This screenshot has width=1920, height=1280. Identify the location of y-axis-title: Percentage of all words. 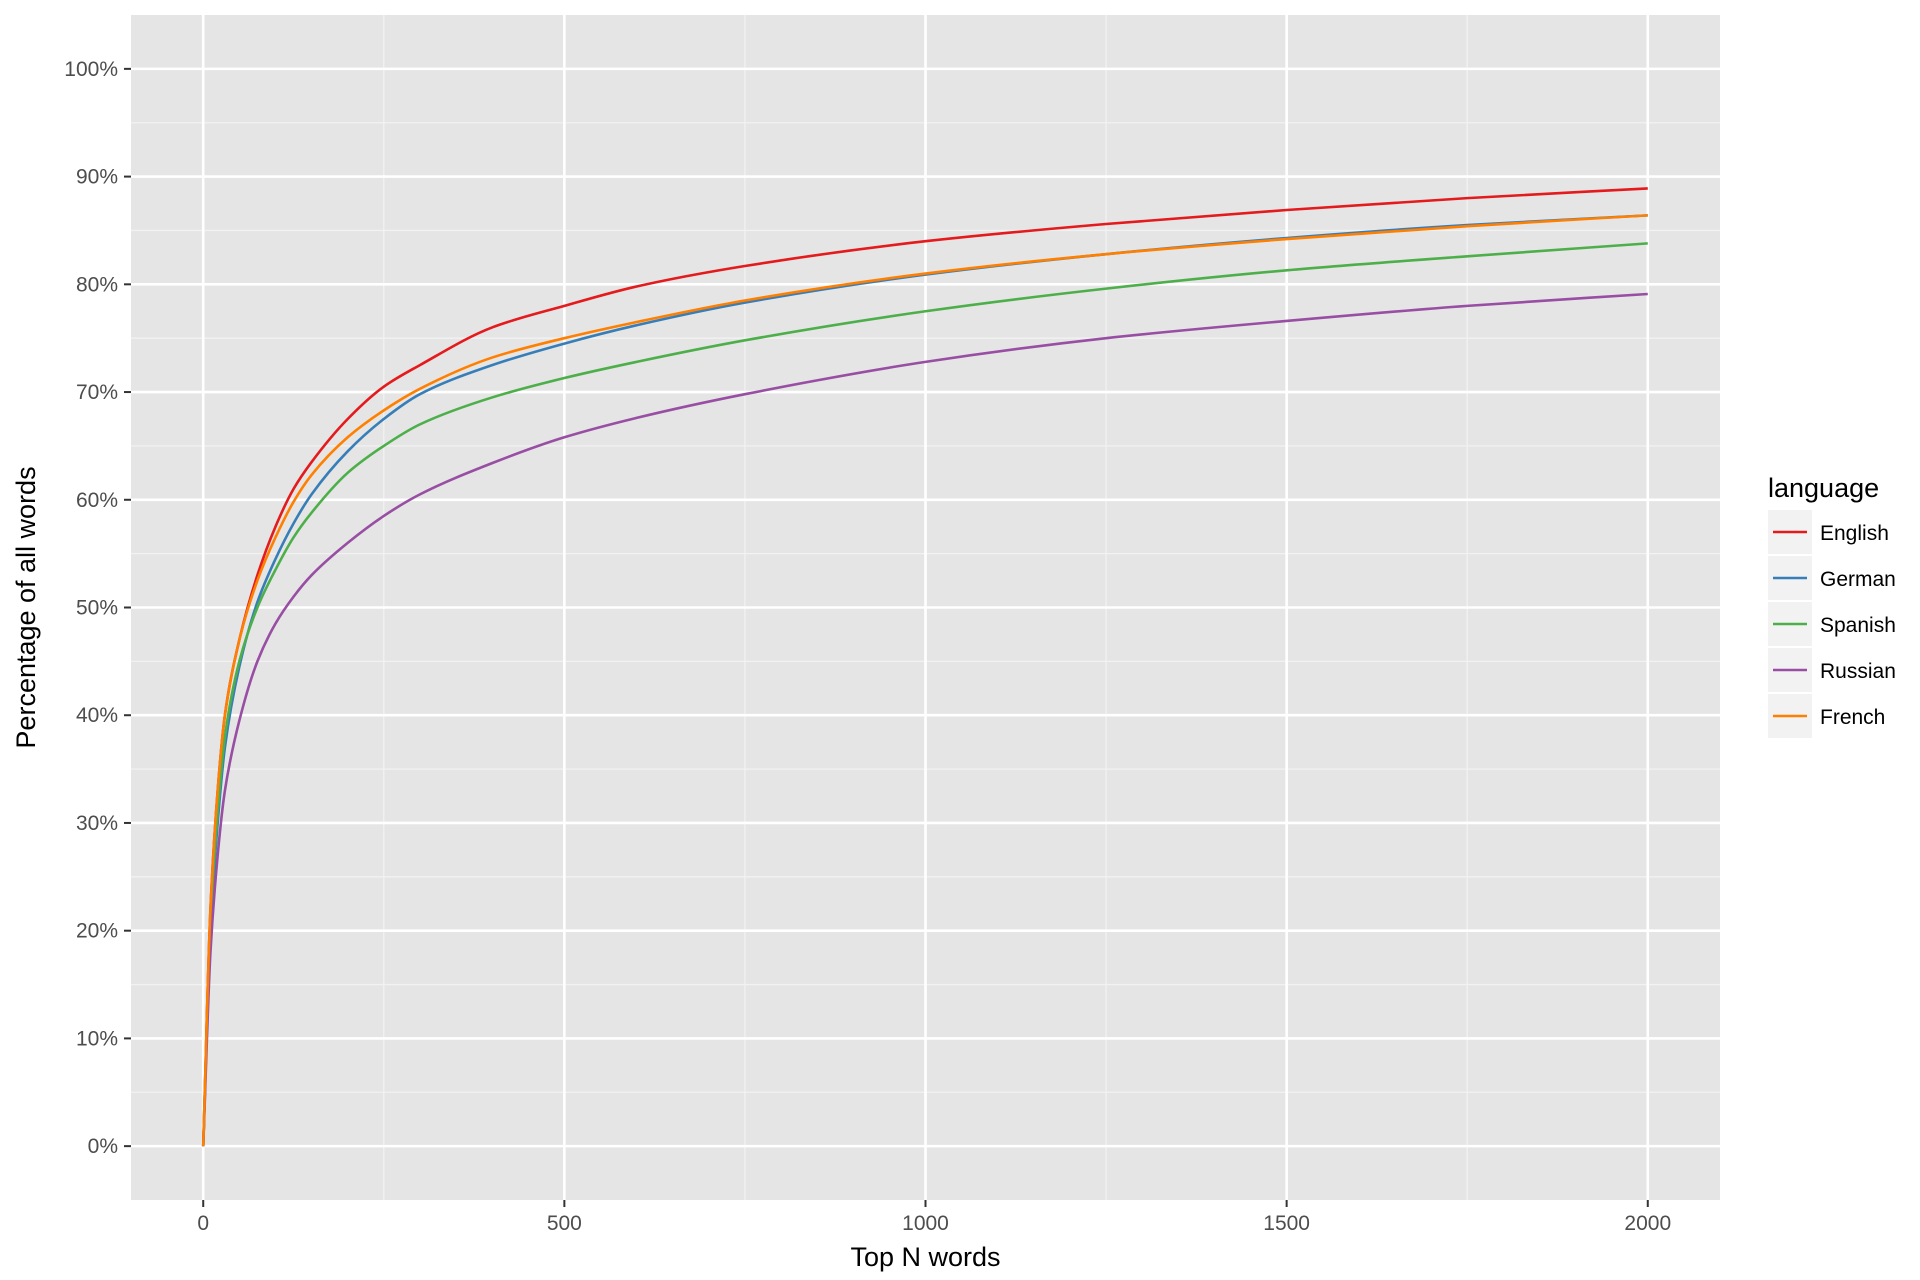
(26, 607).